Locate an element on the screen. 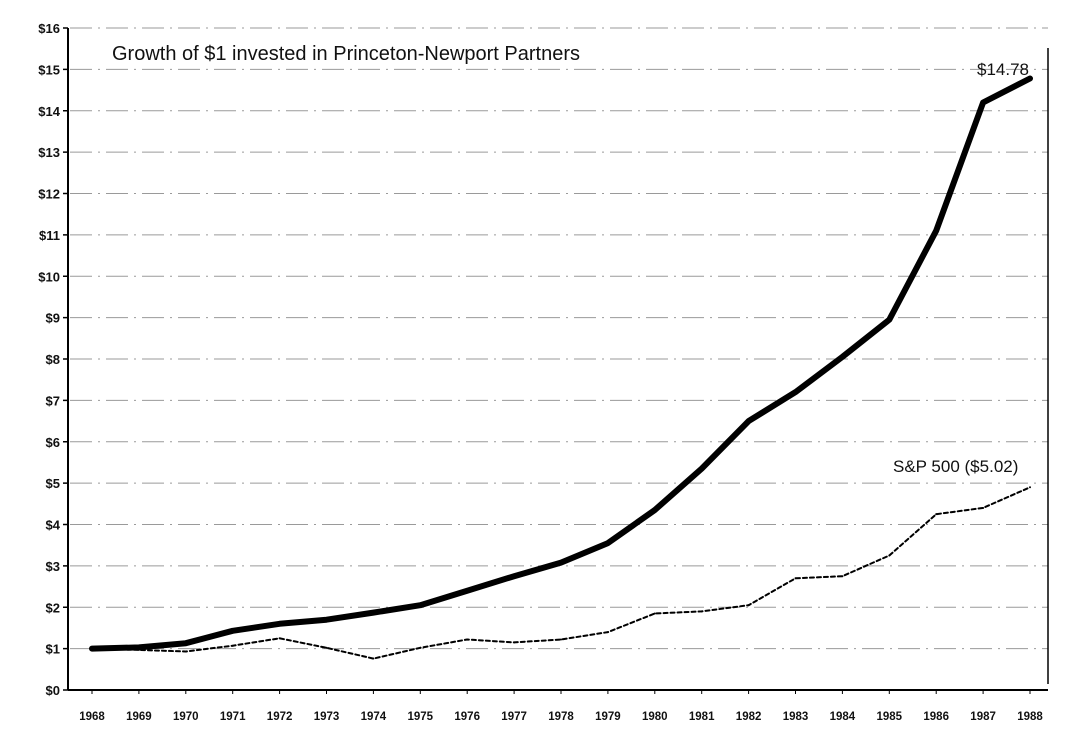 This screenshot has width=1080, height=737. x-tick-label: 1987 is located at coordinates (983, 717).